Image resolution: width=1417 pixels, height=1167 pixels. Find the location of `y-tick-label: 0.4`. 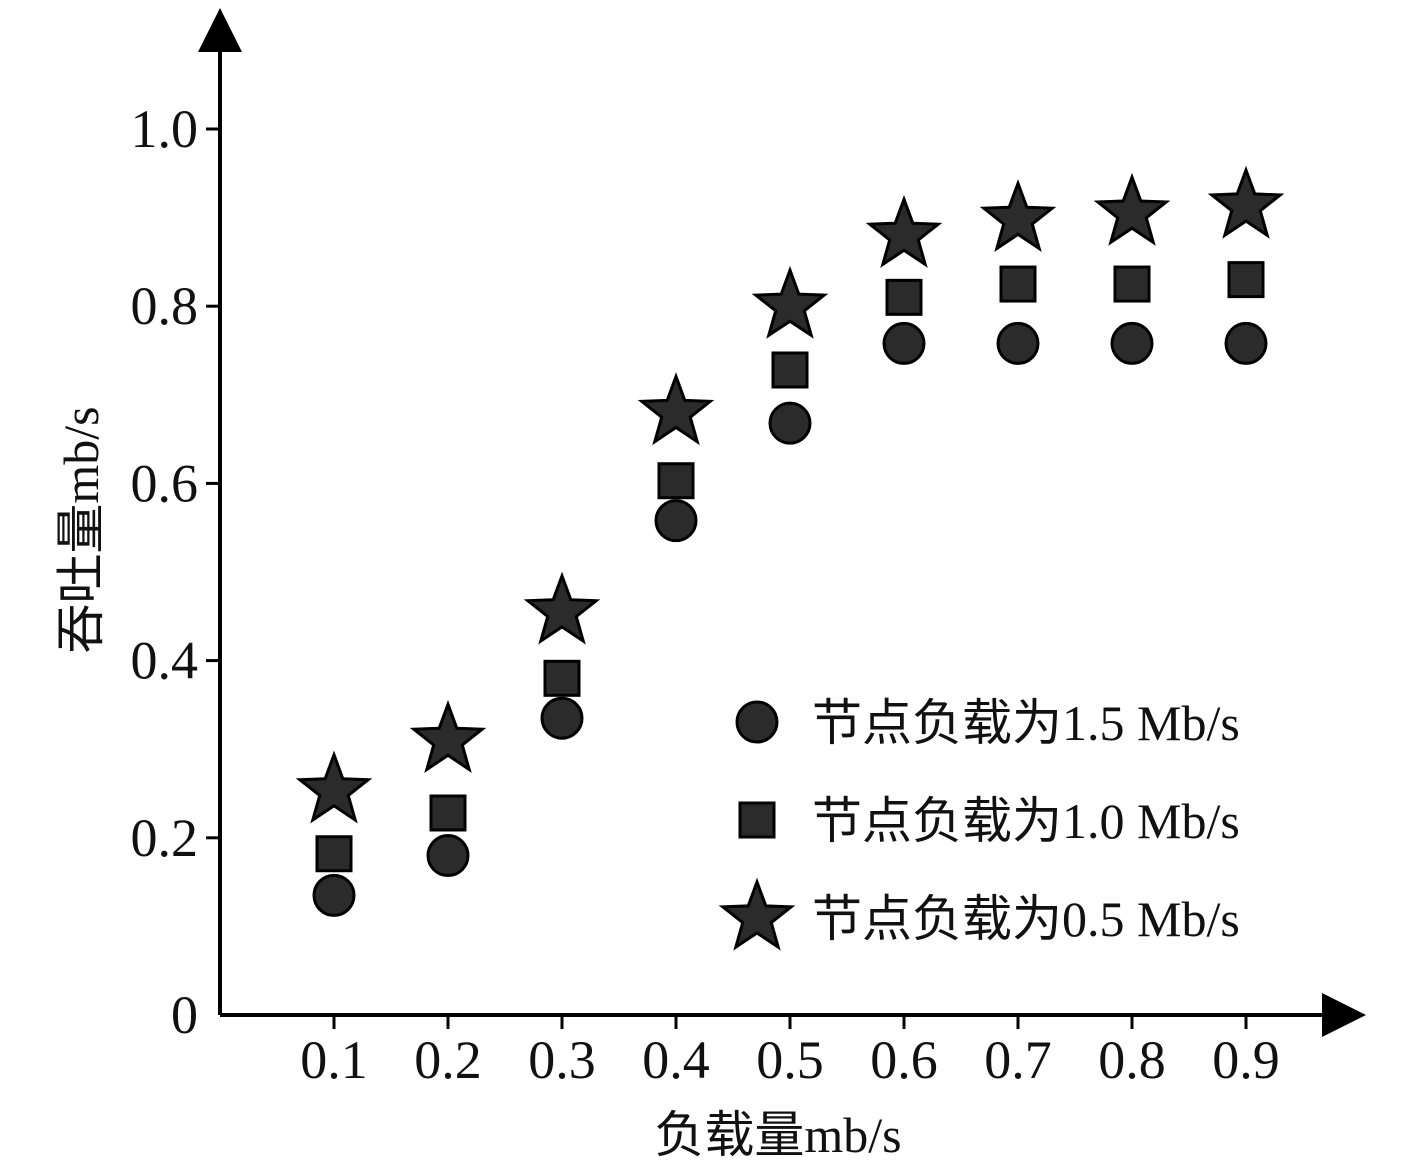

y-tick-label: 0.4 is located at coordinates (165, 661).